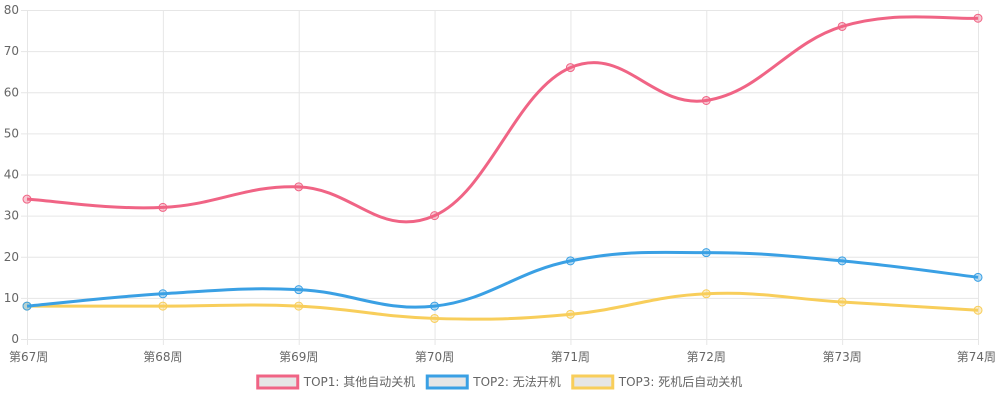  Describe the element at coordinates (11, 216) in the screenshot. I see `y-tick-label: 30` at that location.